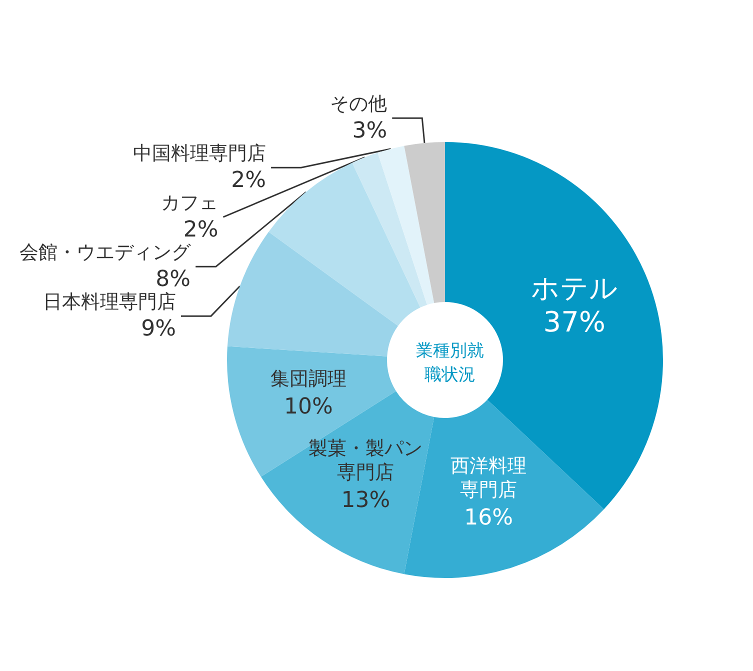 This screenshot has width=753, height=671. Describe the element at coordinates (106, 253) in the screenshot. I see `slice-label: 会館・ウエディング` at that location.